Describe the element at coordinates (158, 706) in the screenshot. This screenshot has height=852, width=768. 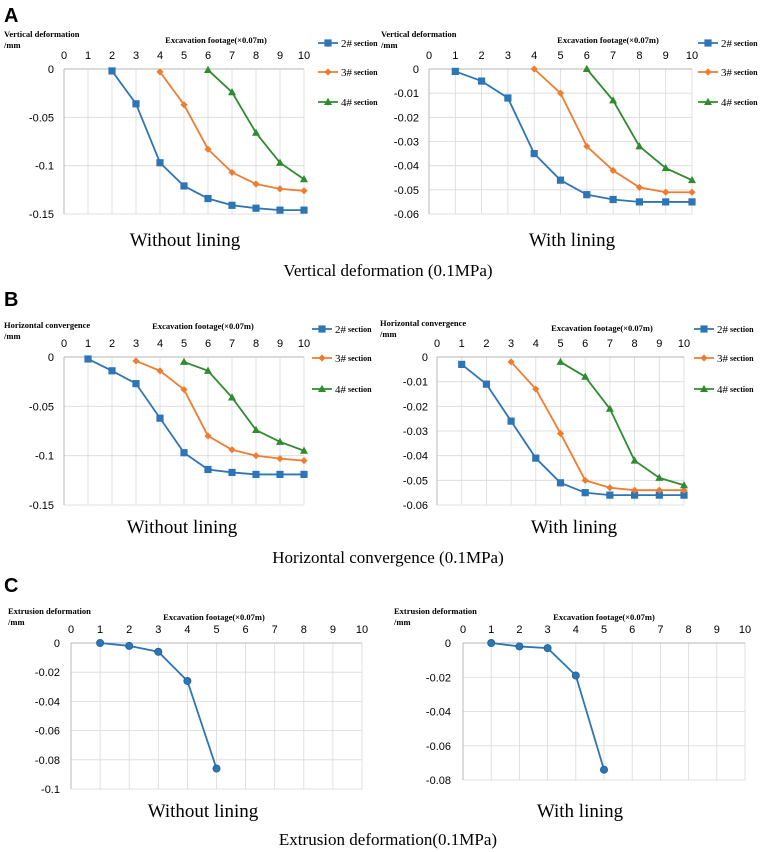
I see `series-extrusion` at that location.